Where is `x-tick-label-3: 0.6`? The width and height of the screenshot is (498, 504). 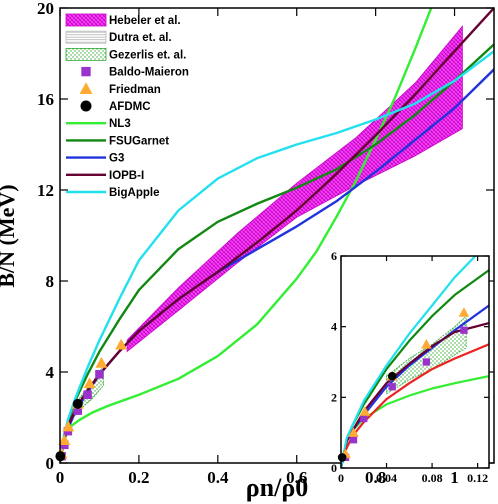
x-tick-label-3: 0.6 is located at coordinates (296, 477).